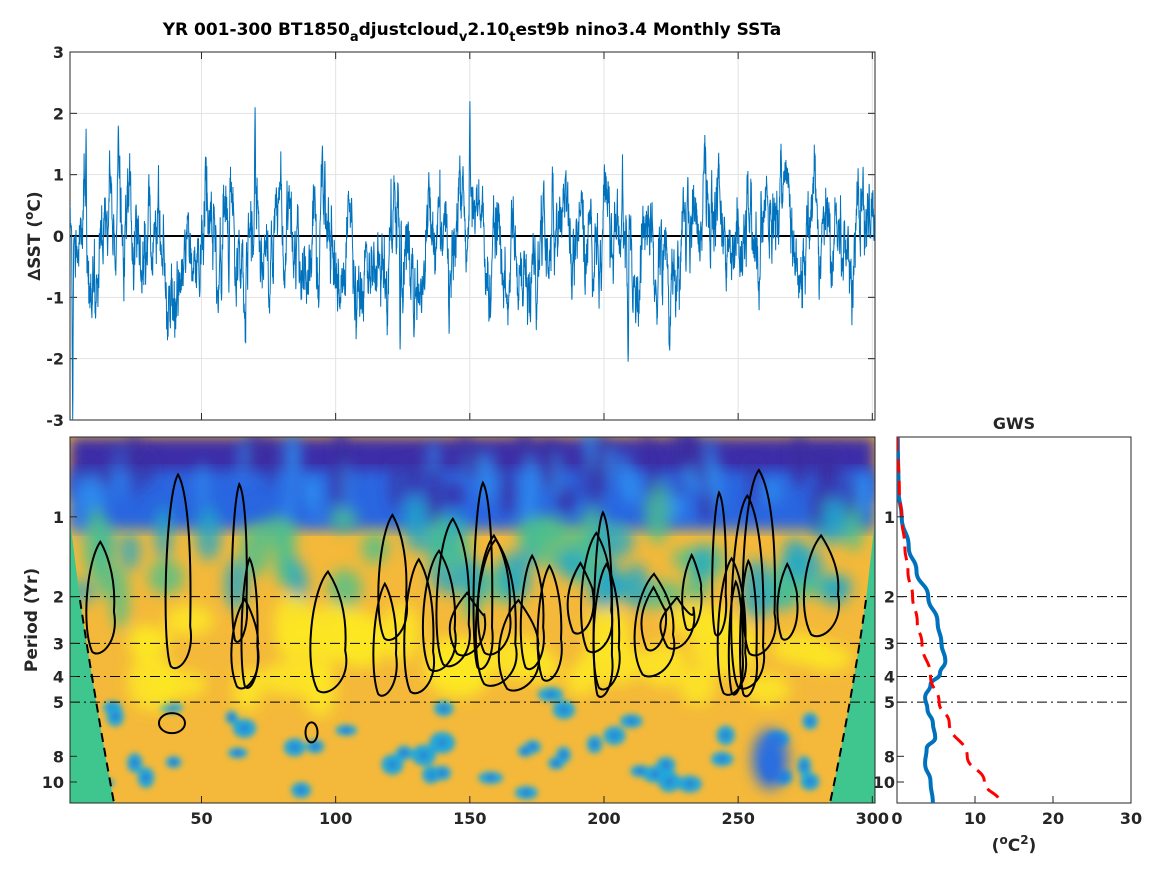 This screenshot has height=875, width=1167. What do you see at coordinates (472, 649) in the screenshot?
I see `reference-period-lines` at bounding box center [472, 649].